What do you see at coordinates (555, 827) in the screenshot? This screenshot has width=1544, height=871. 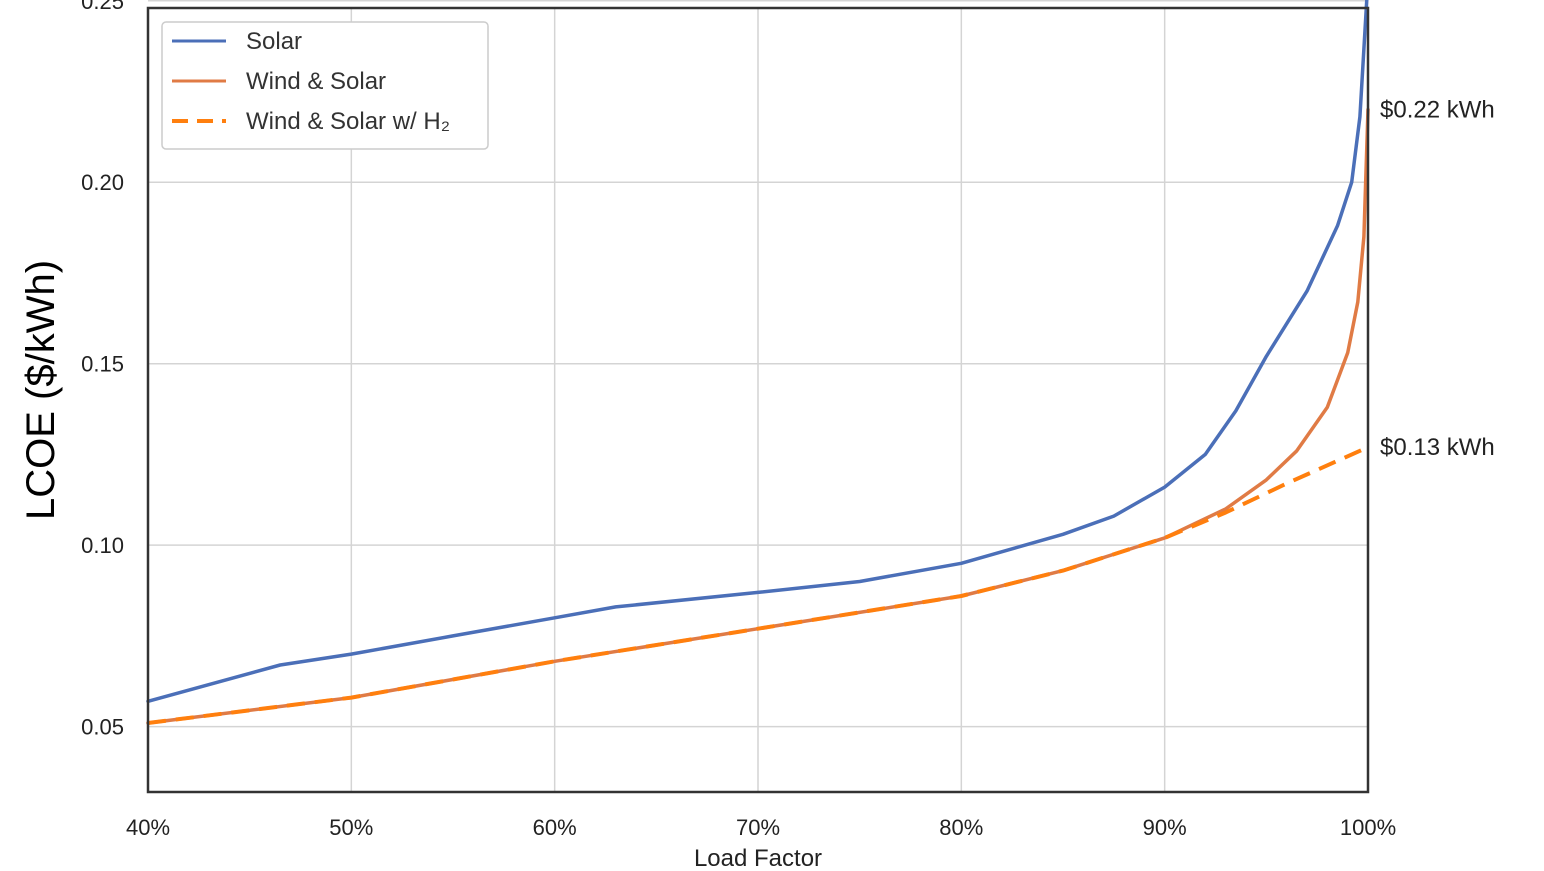 I see `x-tick-label: 60%` at bounding box center [555, 827].